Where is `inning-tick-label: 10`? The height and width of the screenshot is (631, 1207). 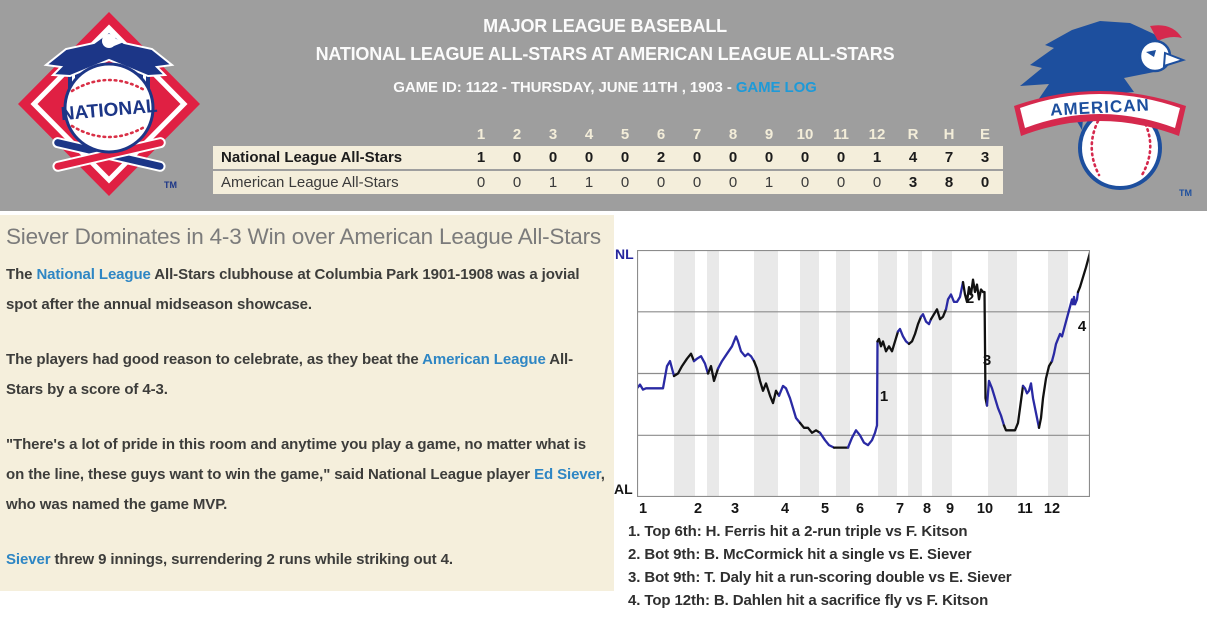 inning-tick-label: 10 is located at coordinates (985, 509).